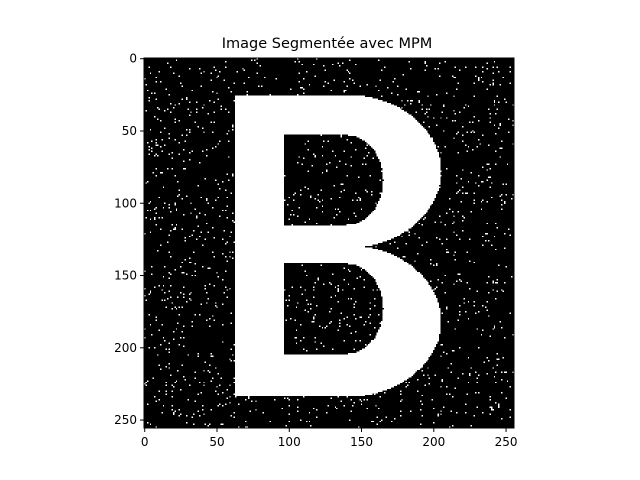  Describe the element at coordinates (125, 276) in the screenshot. I see `y-tick-label: 150` at that location.